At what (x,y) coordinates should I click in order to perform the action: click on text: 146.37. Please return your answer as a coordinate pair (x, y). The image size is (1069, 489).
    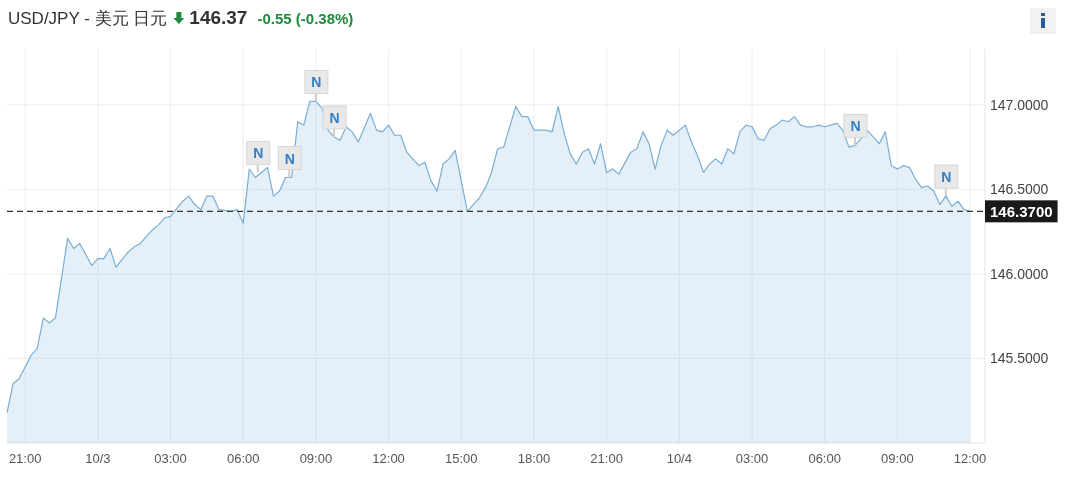
    Looking at the image, I should click on (218, 17).